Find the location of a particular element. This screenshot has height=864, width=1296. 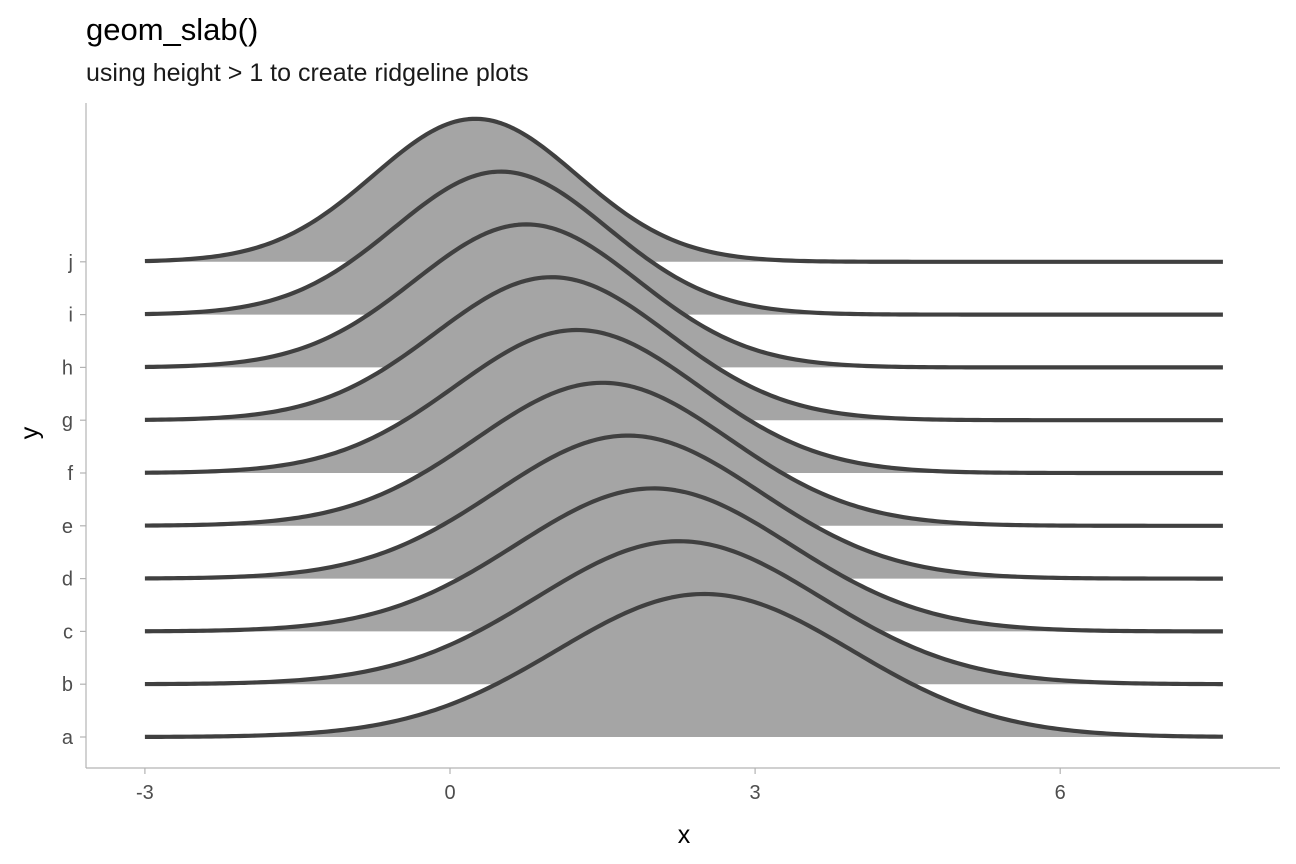

slab-h is located at coordinates (683, 296).